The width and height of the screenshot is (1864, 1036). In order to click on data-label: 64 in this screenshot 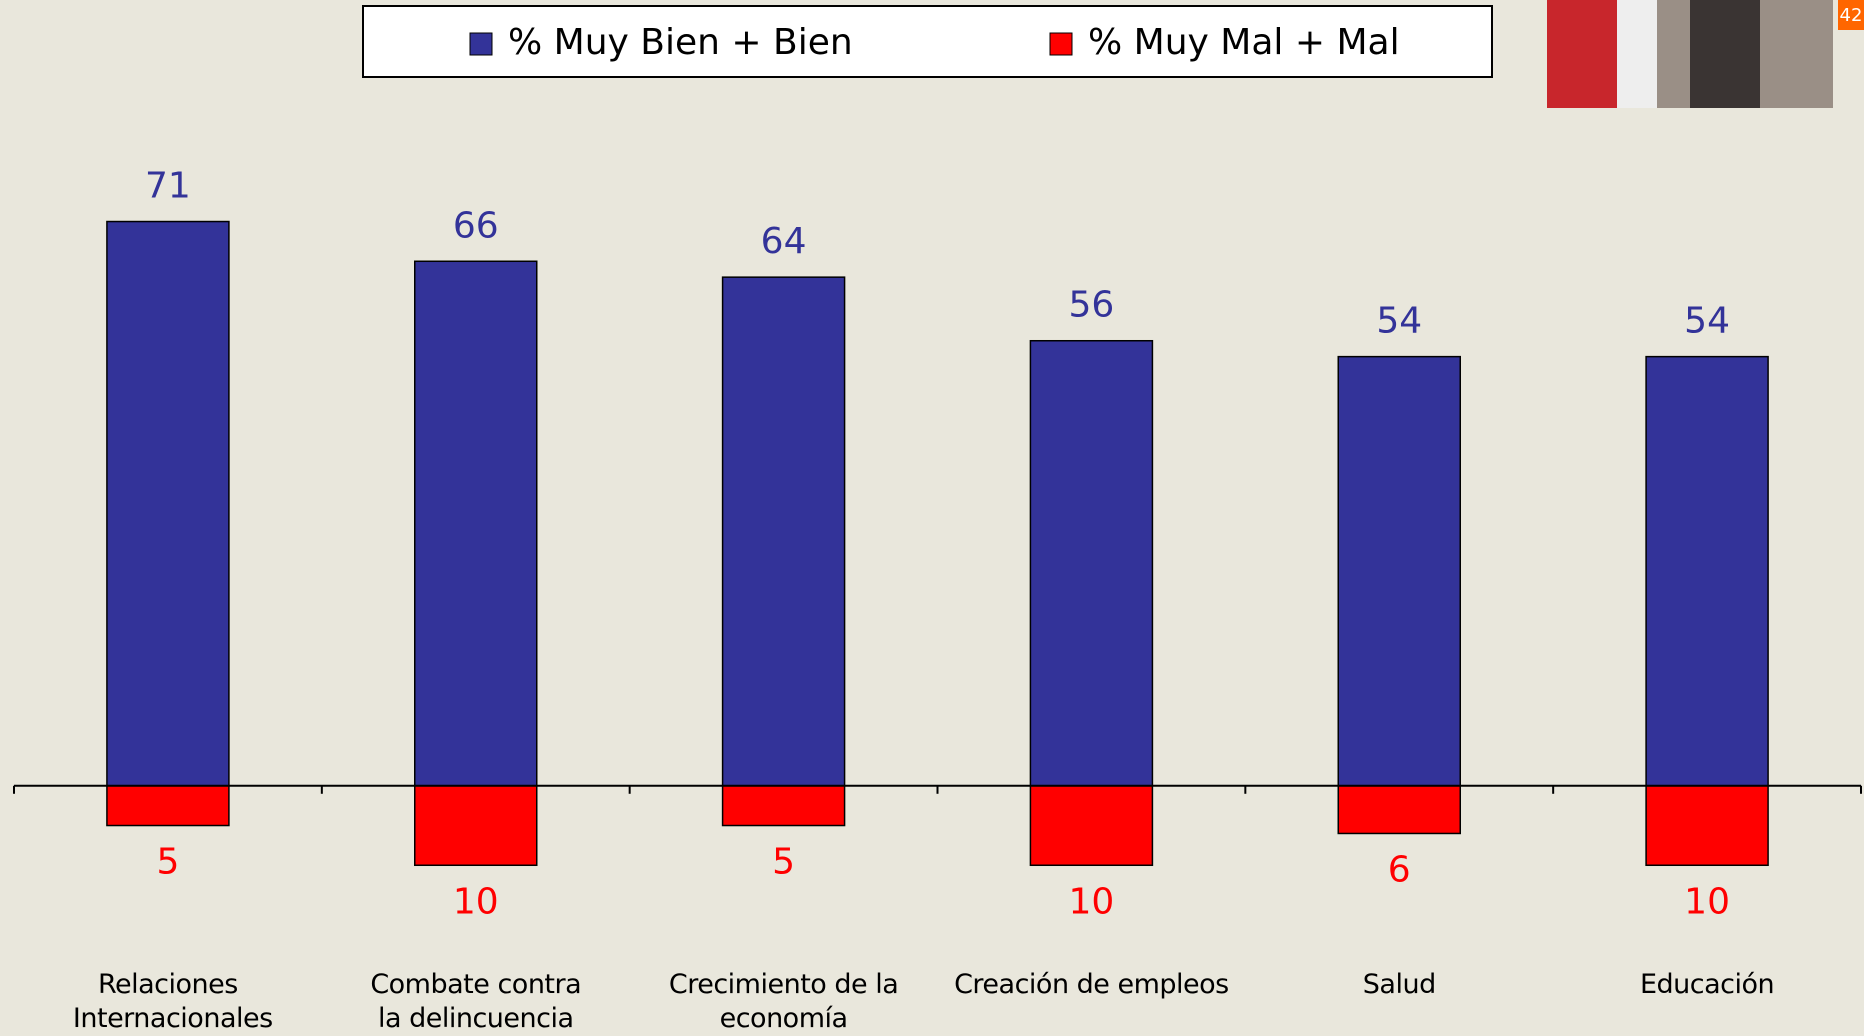, I will do `click(784, 241)`.